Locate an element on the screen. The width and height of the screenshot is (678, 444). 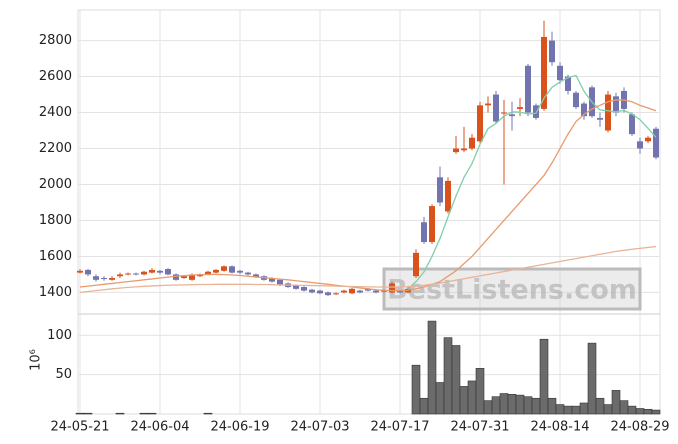
y-tick-label: 1800 is located at coordinates (55, 220).